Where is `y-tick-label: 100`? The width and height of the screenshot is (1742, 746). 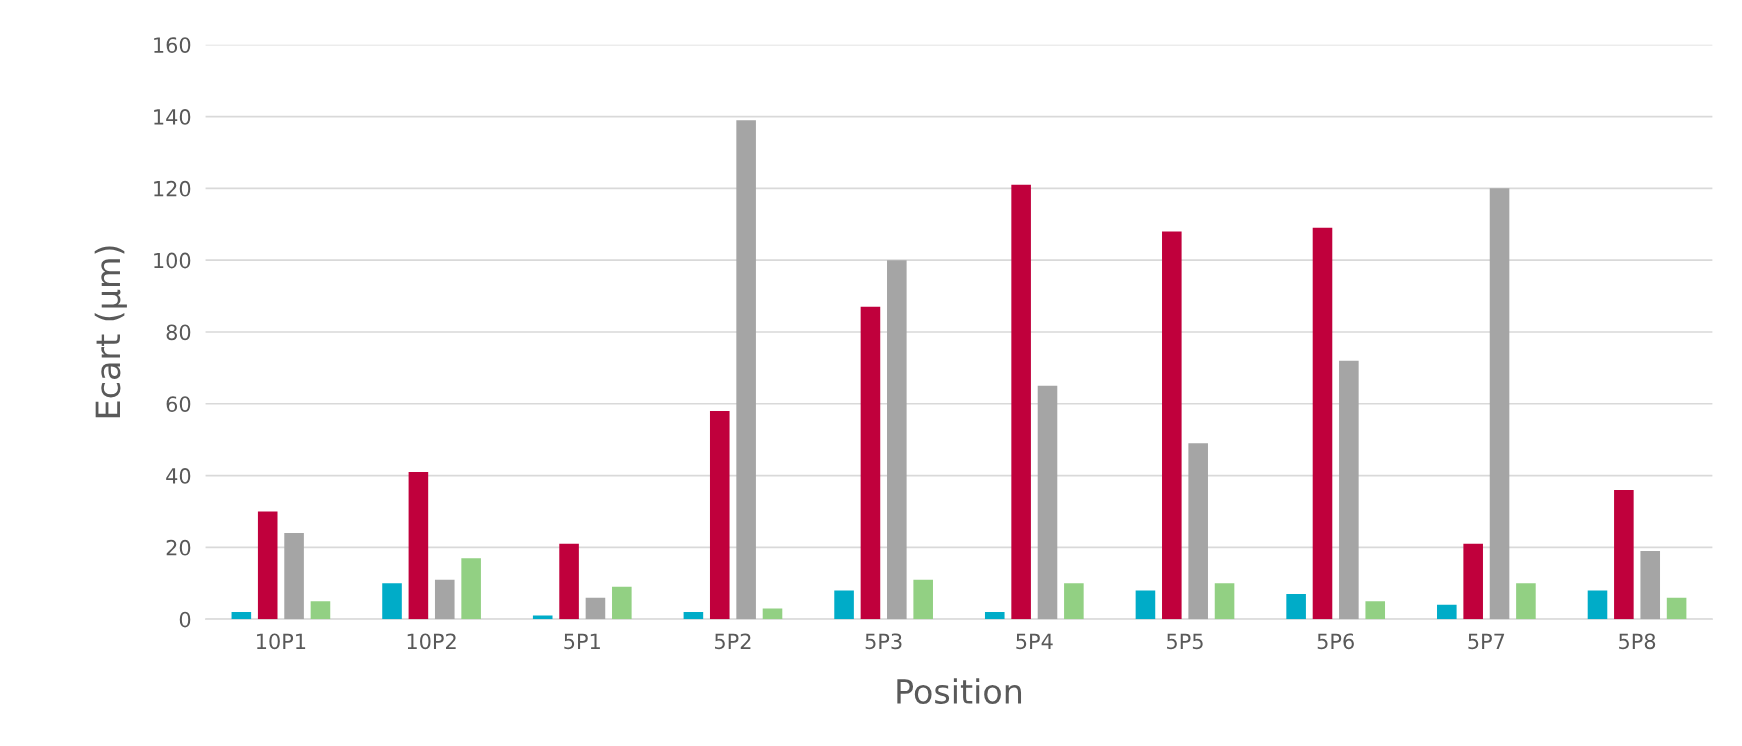 y-tick-label: 100 is located at coordinates (172, 260).